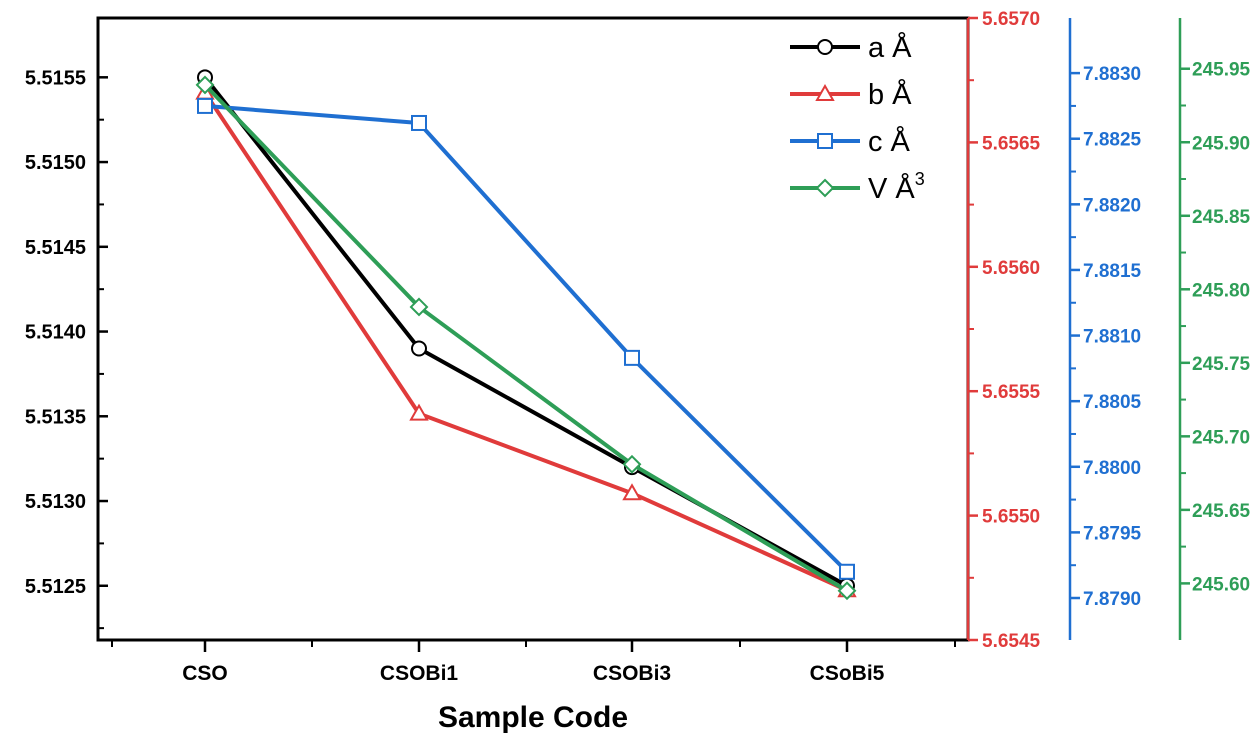 This screenshot has width=1257, height=735. Describe the element at coordinates (825, 47) in the screenshot. I see `legend-a-marker` at that location.